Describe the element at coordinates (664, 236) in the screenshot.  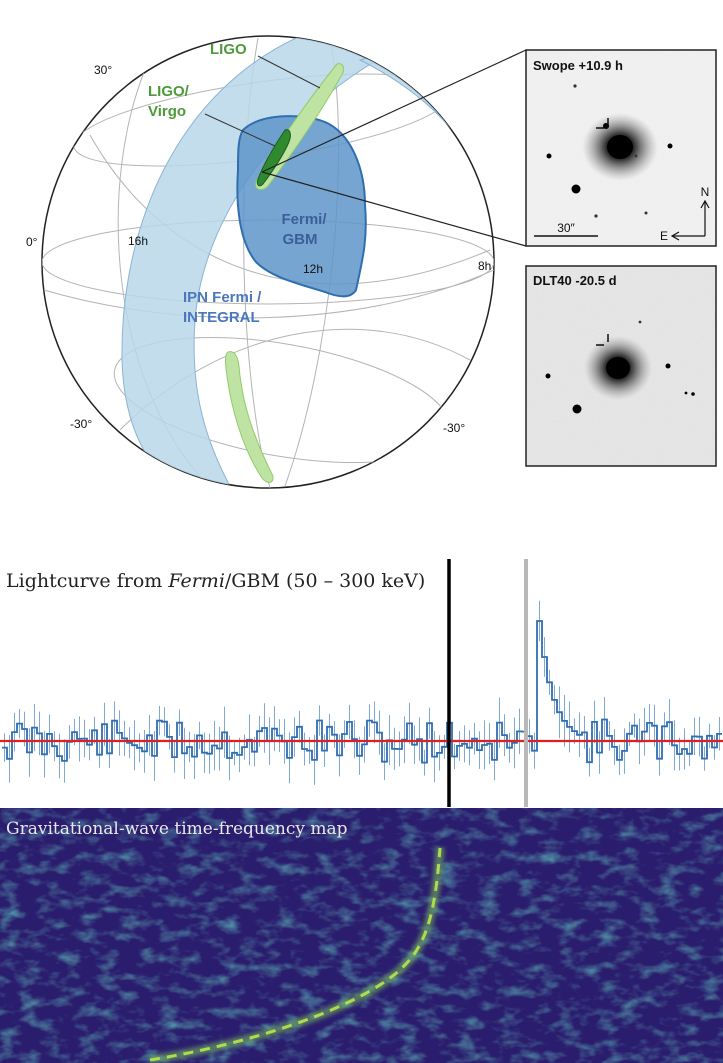
I see `compass-east-label: E` at that location.